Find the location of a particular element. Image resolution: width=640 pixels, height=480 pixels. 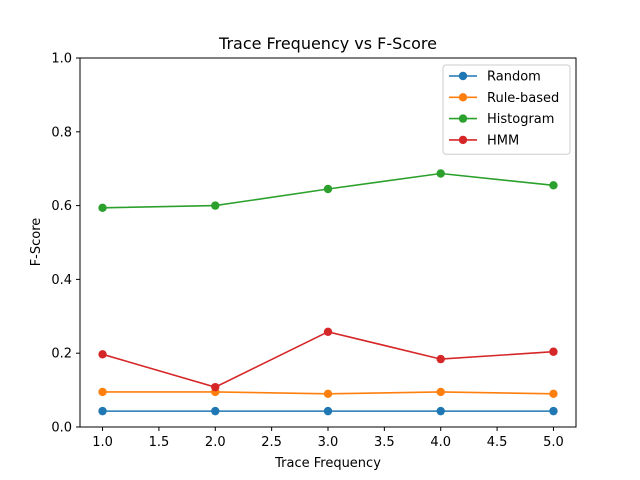

y-tick-label: 0.0 is located at coordinates (61, 428).